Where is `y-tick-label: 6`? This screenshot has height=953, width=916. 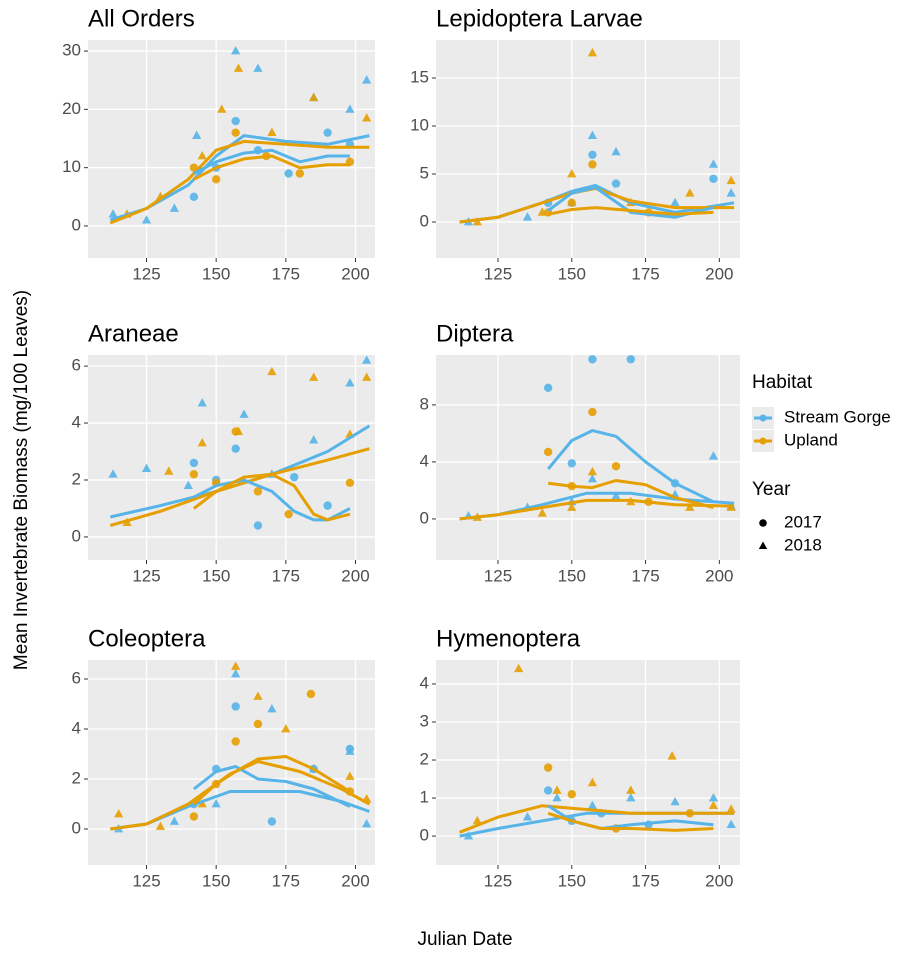
y-tick-label: 6 is located at coordinates (76, 677).